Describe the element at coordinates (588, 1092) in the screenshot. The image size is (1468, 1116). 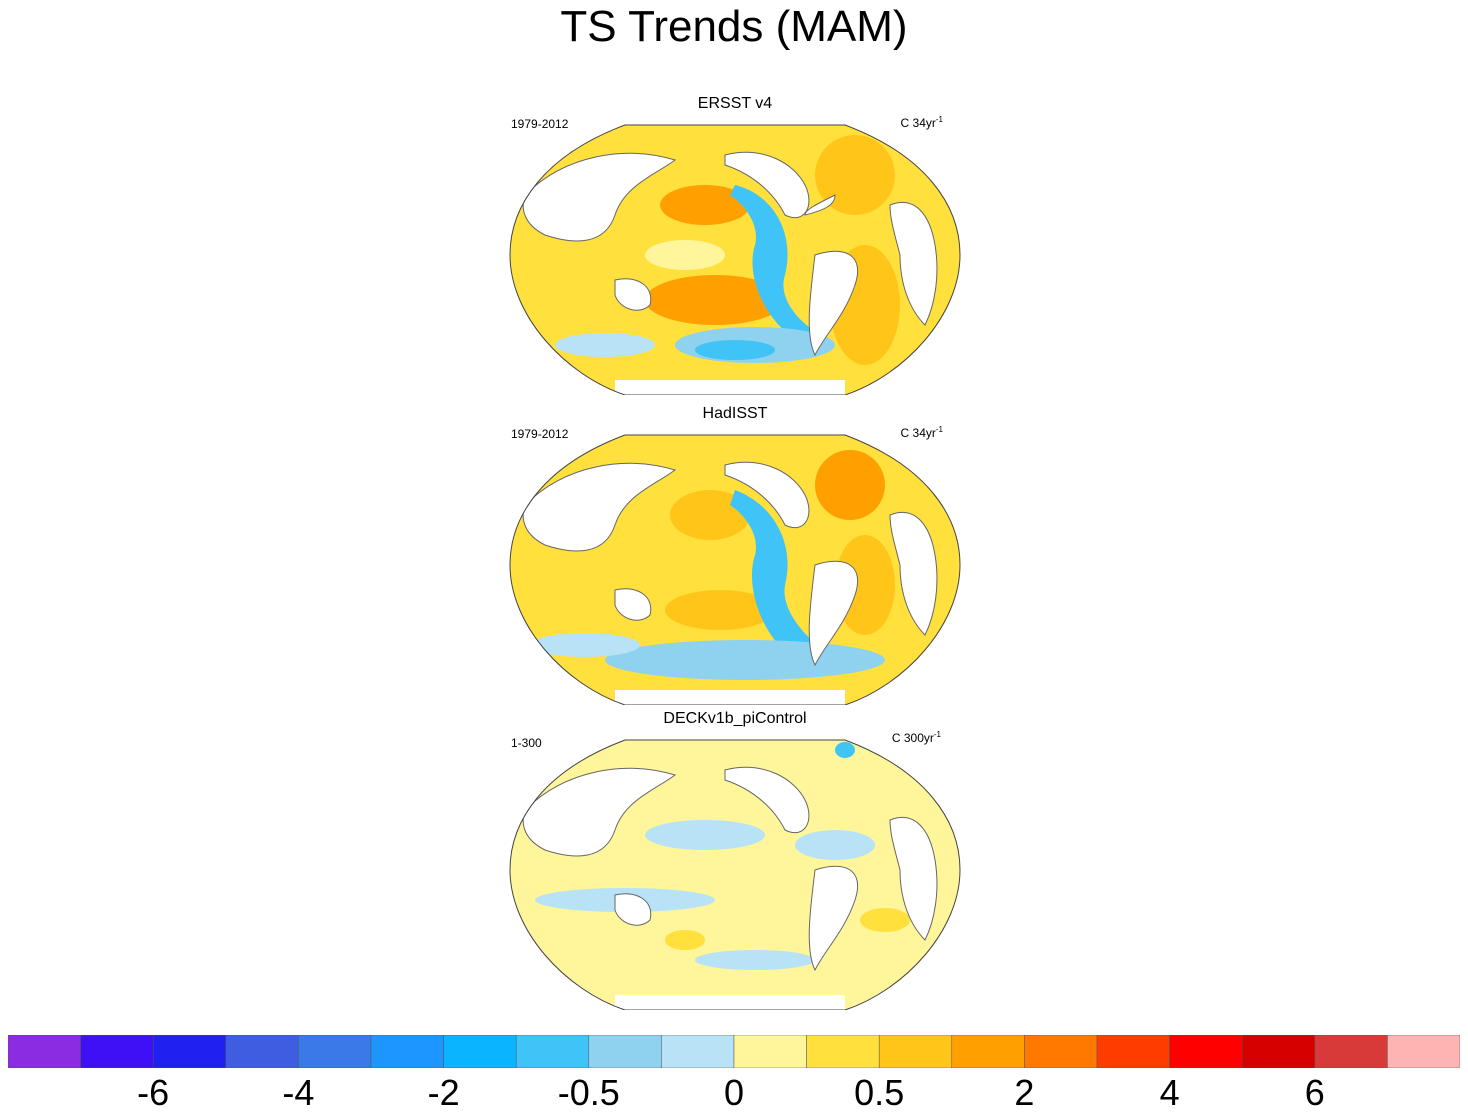
I see `colorbar-tick-label: -0.5` at that location.